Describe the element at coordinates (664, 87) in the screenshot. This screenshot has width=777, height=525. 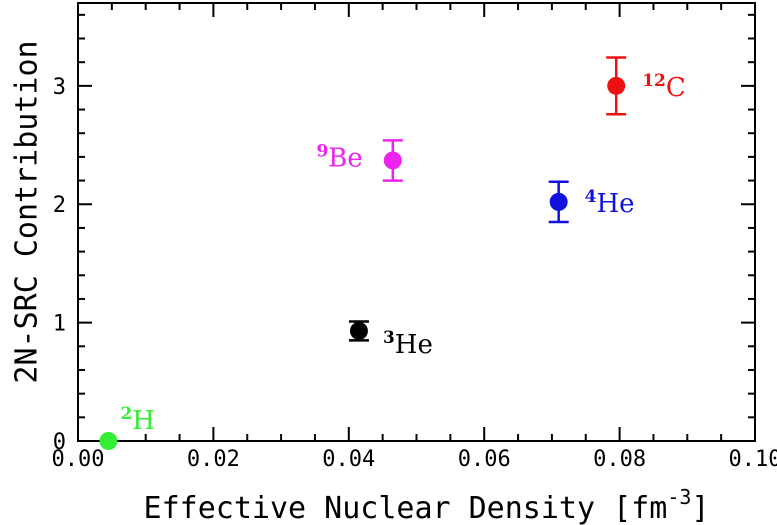
I see `point-label: 12C` at that location.